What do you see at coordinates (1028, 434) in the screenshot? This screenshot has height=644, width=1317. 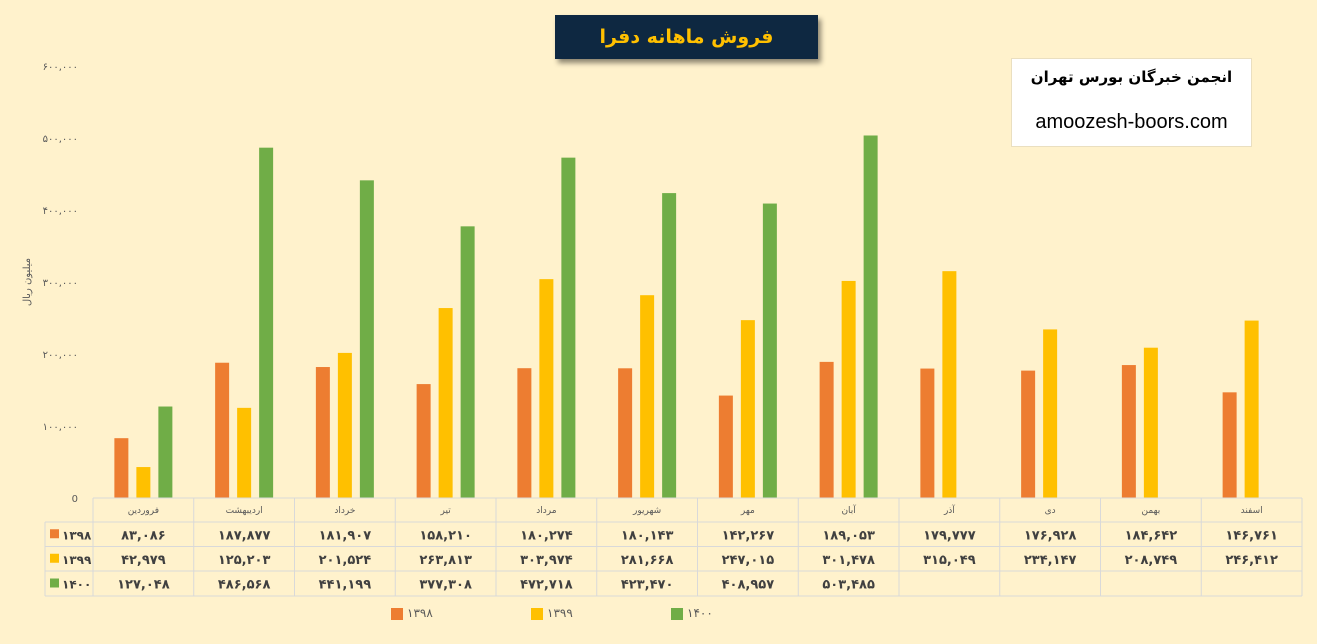 I see `bar-۱۳۹۸-دی` at bounding box center [1028, 434].